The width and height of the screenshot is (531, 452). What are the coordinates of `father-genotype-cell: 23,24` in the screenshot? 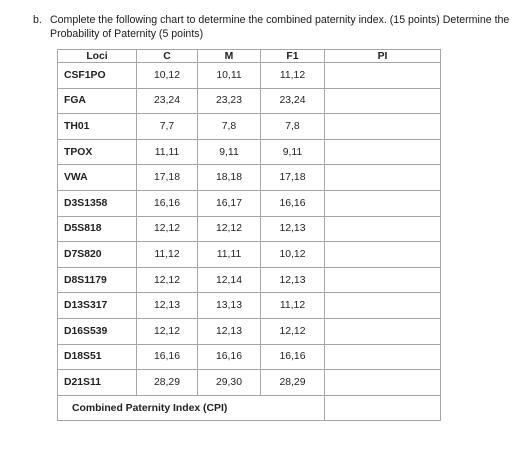 It's located at (292, 101).